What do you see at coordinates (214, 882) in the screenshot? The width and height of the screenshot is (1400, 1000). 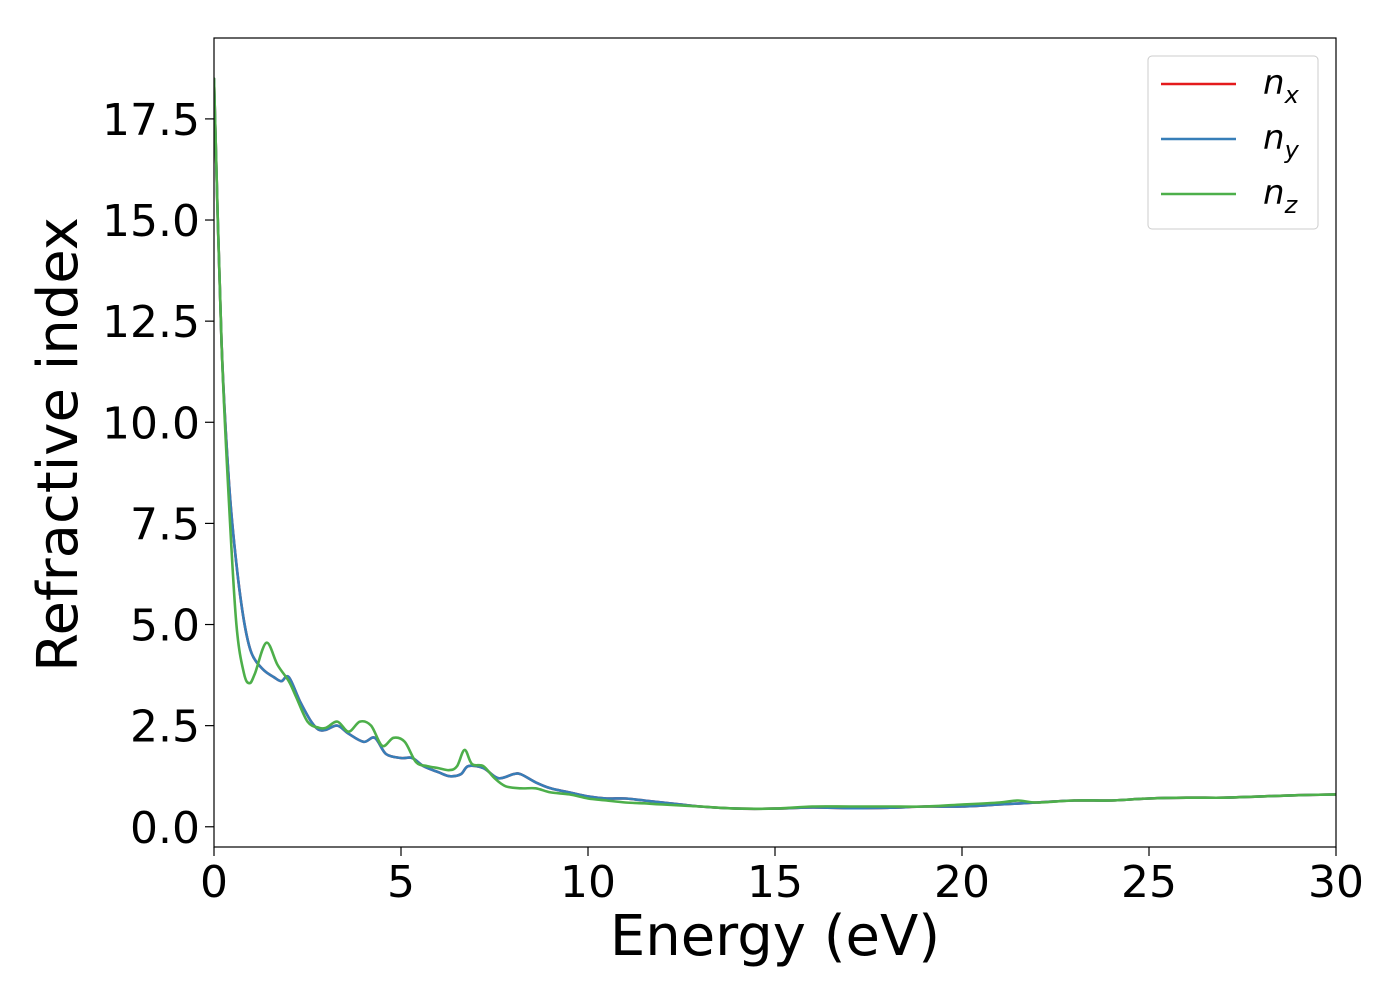 I see `x-tick-label: 0` at bounding box center [214, 882].